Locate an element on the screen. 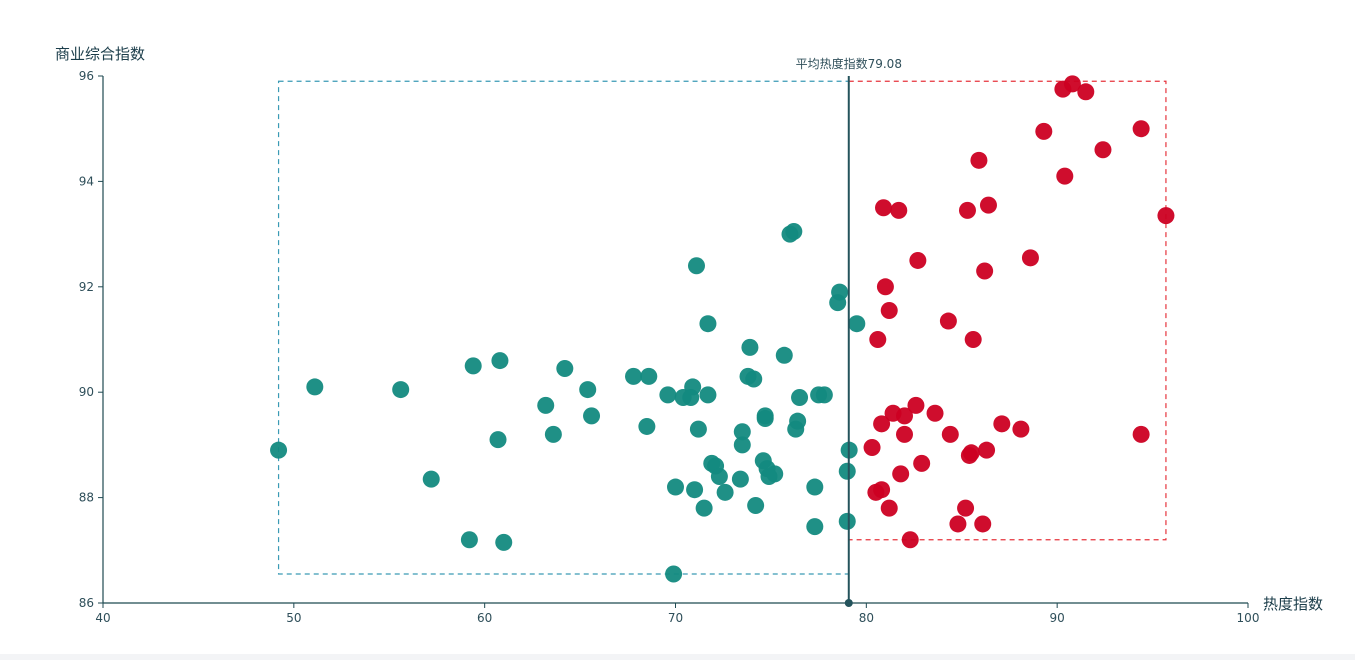 The width and height of the screenshot is (1355, 660). x-tick-label: 70 is located at coordinates (675, 618).